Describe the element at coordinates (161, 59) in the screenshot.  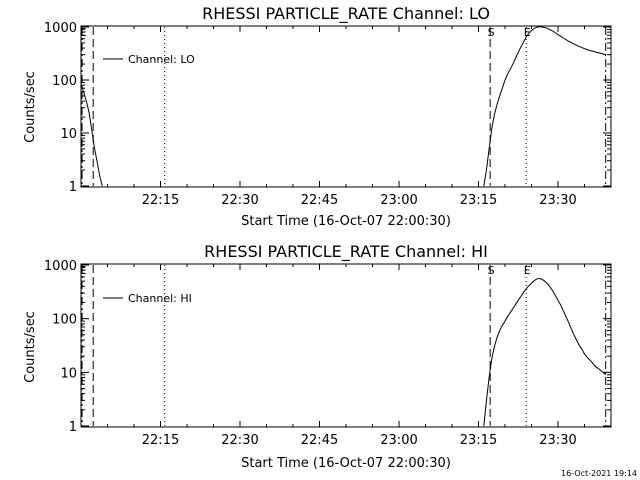
I see `legend-label: Channel: LO` at that location.